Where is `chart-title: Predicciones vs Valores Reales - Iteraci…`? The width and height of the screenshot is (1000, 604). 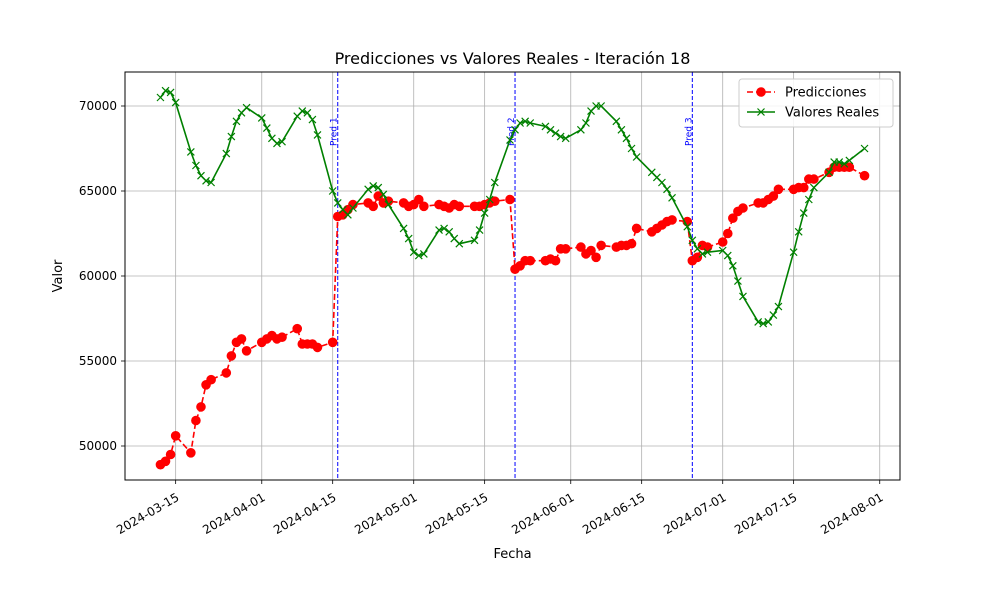
chart-title: Predicciones vs Valores Reales - Iteraci… is located at coordinates (513, 58).